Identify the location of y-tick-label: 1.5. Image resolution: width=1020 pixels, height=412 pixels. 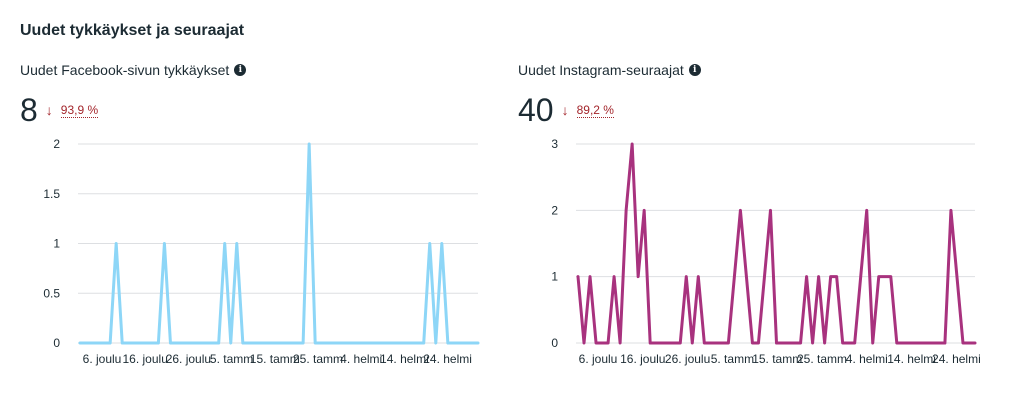
(51, 194).